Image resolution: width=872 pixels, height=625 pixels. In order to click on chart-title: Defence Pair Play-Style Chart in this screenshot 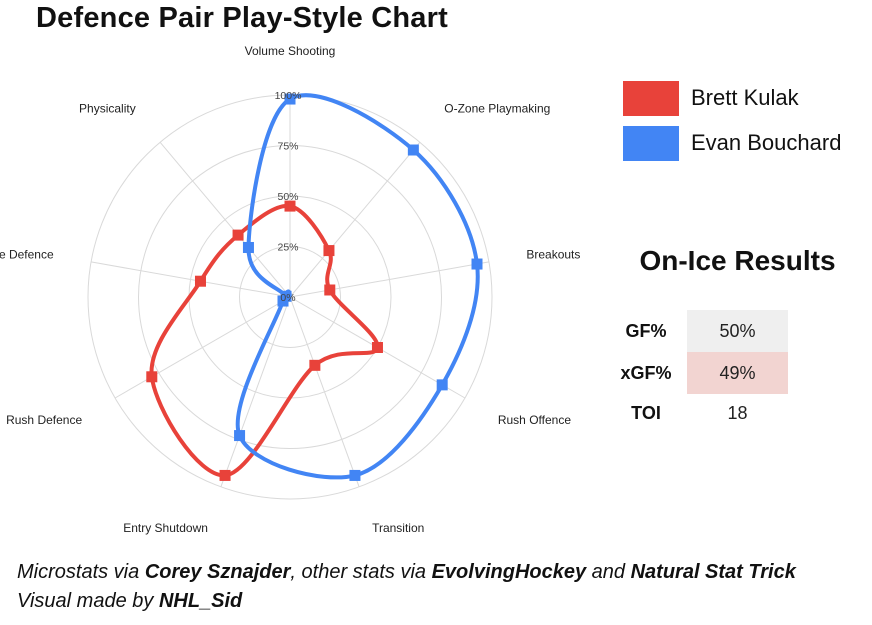, I will do `click(242, 18)`.